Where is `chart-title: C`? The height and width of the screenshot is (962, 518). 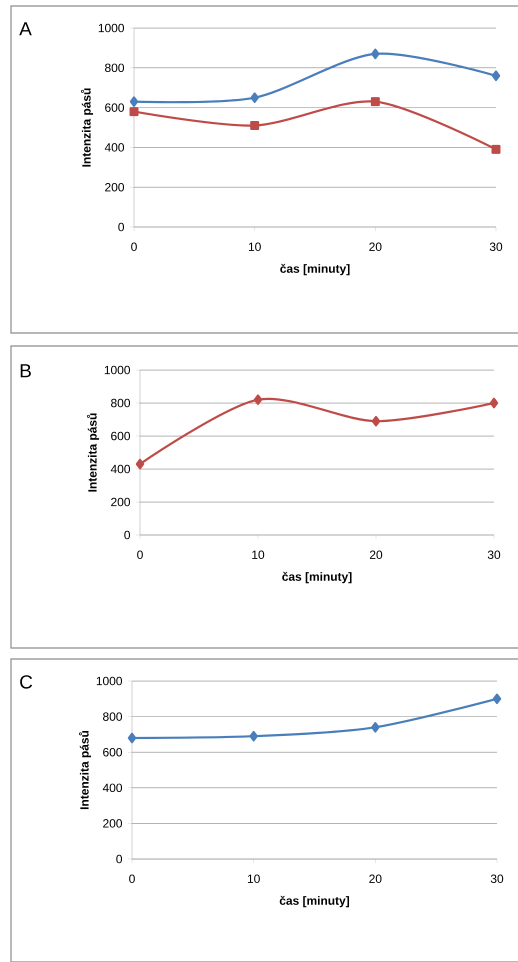 chart-title: C is located at coordinates (26, 682).